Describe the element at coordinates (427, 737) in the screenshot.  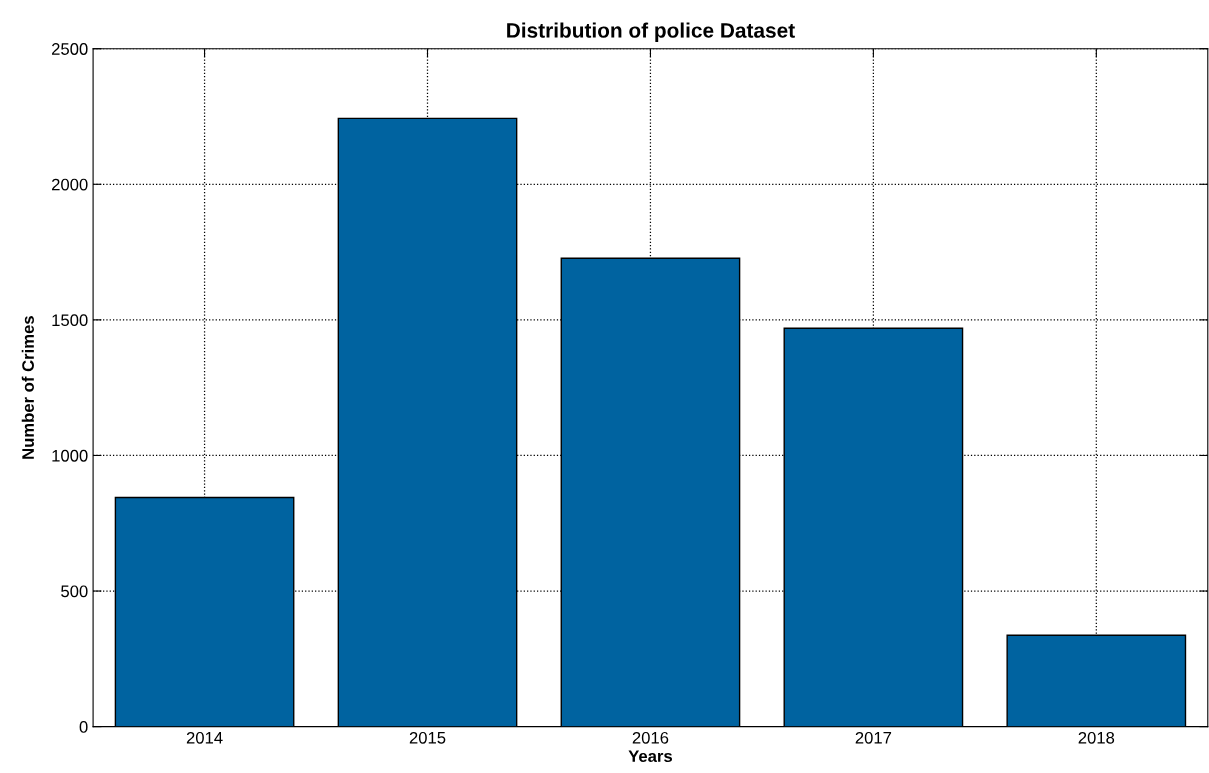
I see `x-tick-label: 2015` at that location.